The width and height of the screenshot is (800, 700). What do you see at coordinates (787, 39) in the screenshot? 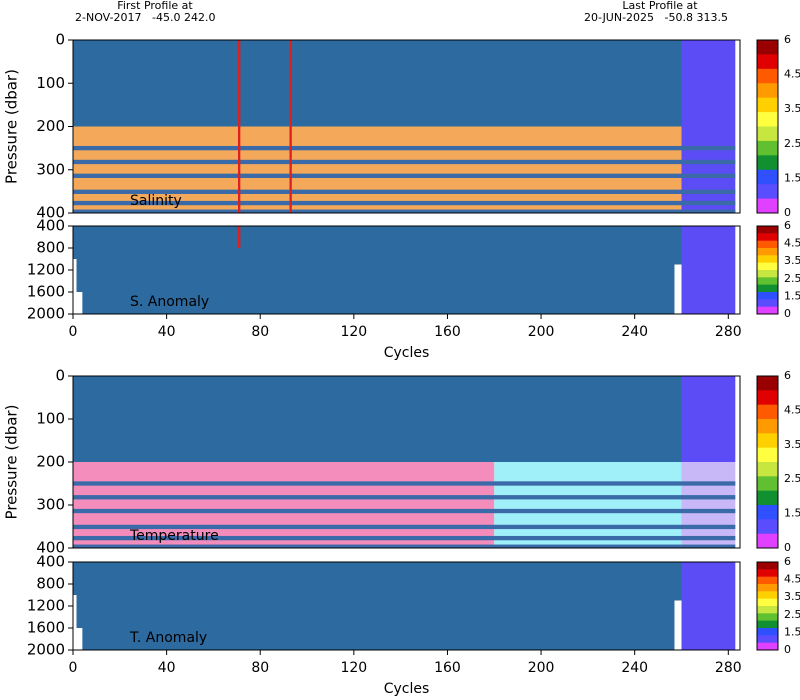
I see `colorbar-tick-label: 6` at bounding box center [787, 39].